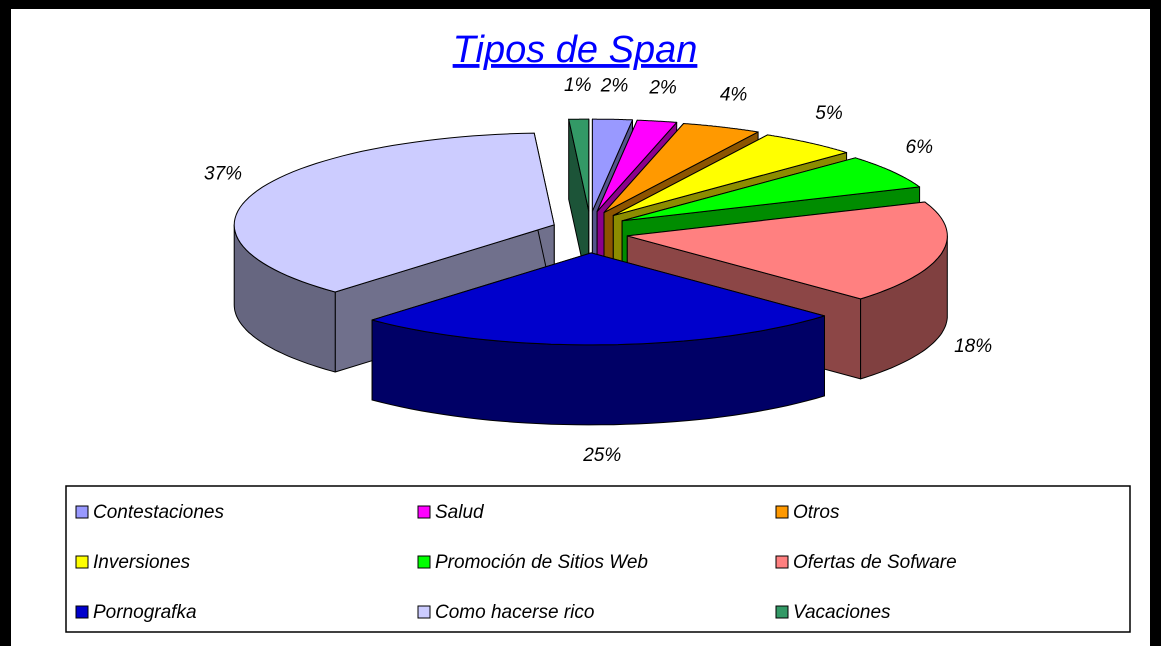  I want to click on legend-label: Promoción de Sitios Web, so click(541, 562).